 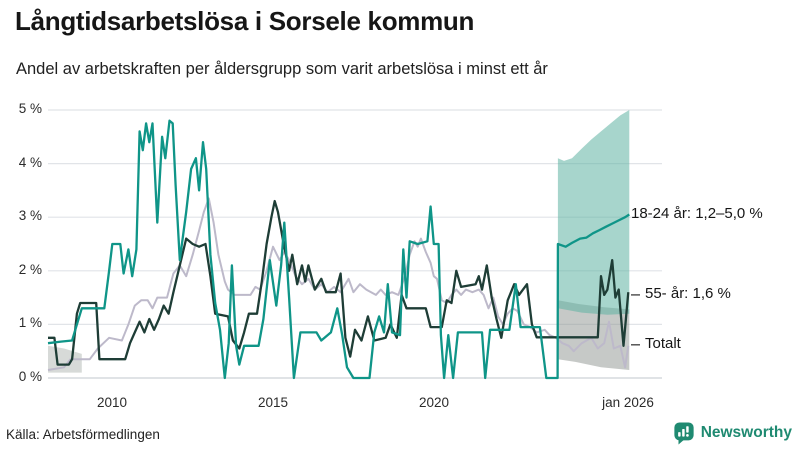 What do you see at coordinates (30, 162) in the screenshot?
I see `y-tick-label: 4 %` at bounding box center [30, 162].